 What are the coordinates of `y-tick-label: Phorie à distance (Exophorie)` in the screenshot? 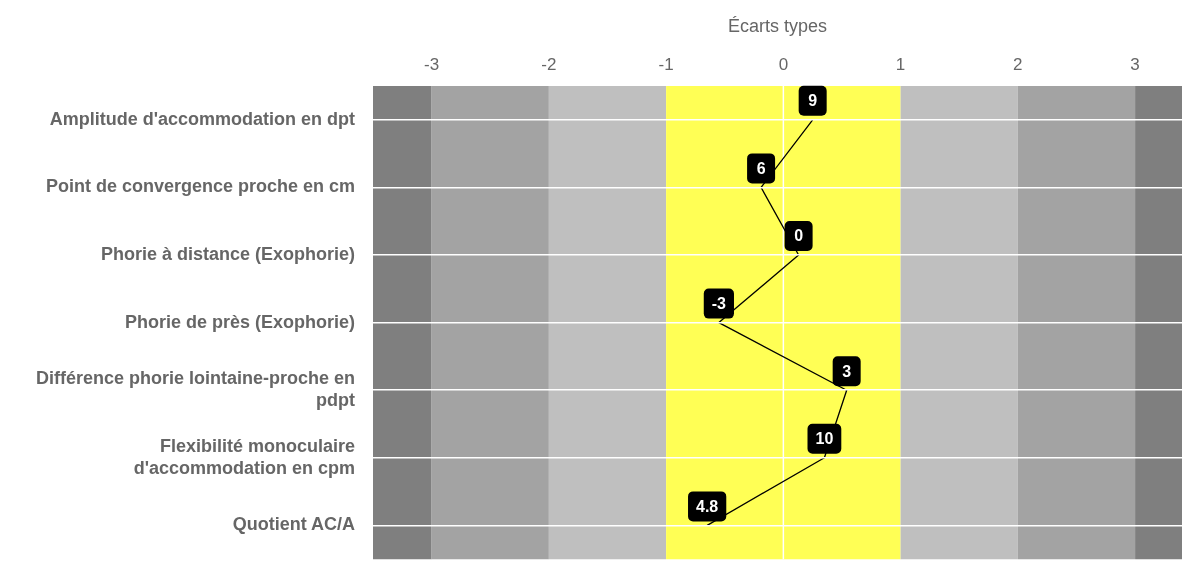 It's located at (227, 253).